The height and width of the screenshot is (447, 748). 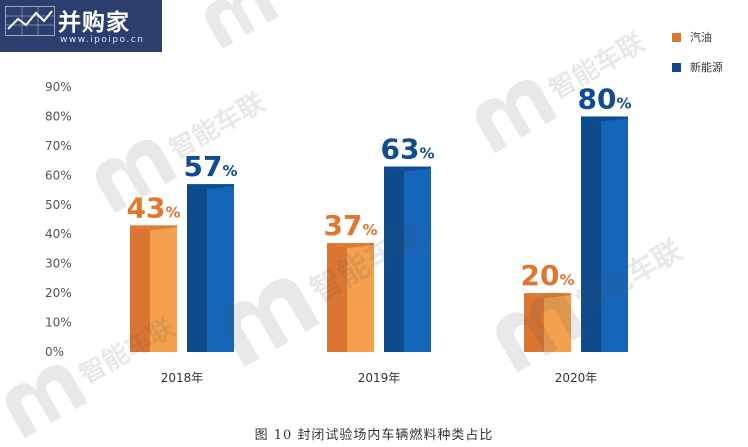 I want to click on bar-value-label: 20%, so click(x=548, y=275).